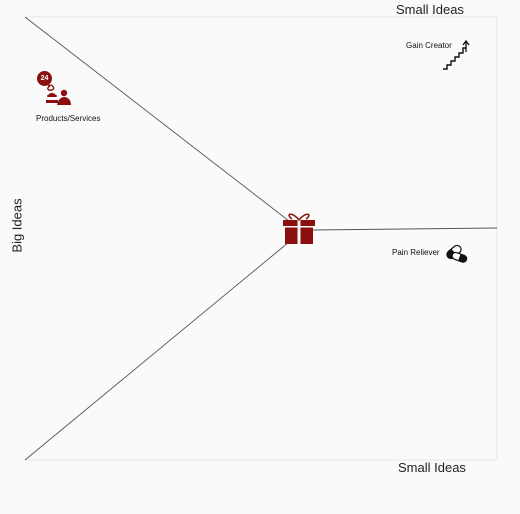  I want to click on connector-right, so click(405, 229).